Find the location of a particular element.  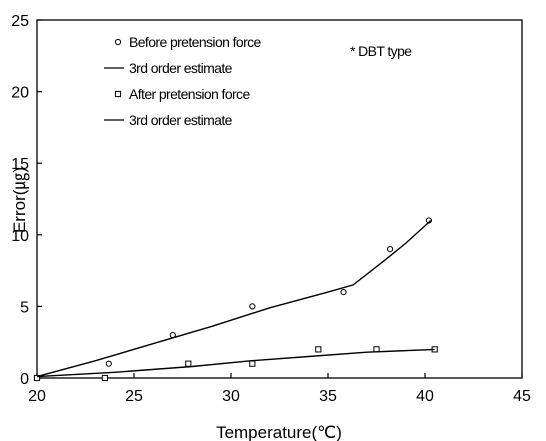

chart-annotation: * DBT type is located at coordinates (381, 51).